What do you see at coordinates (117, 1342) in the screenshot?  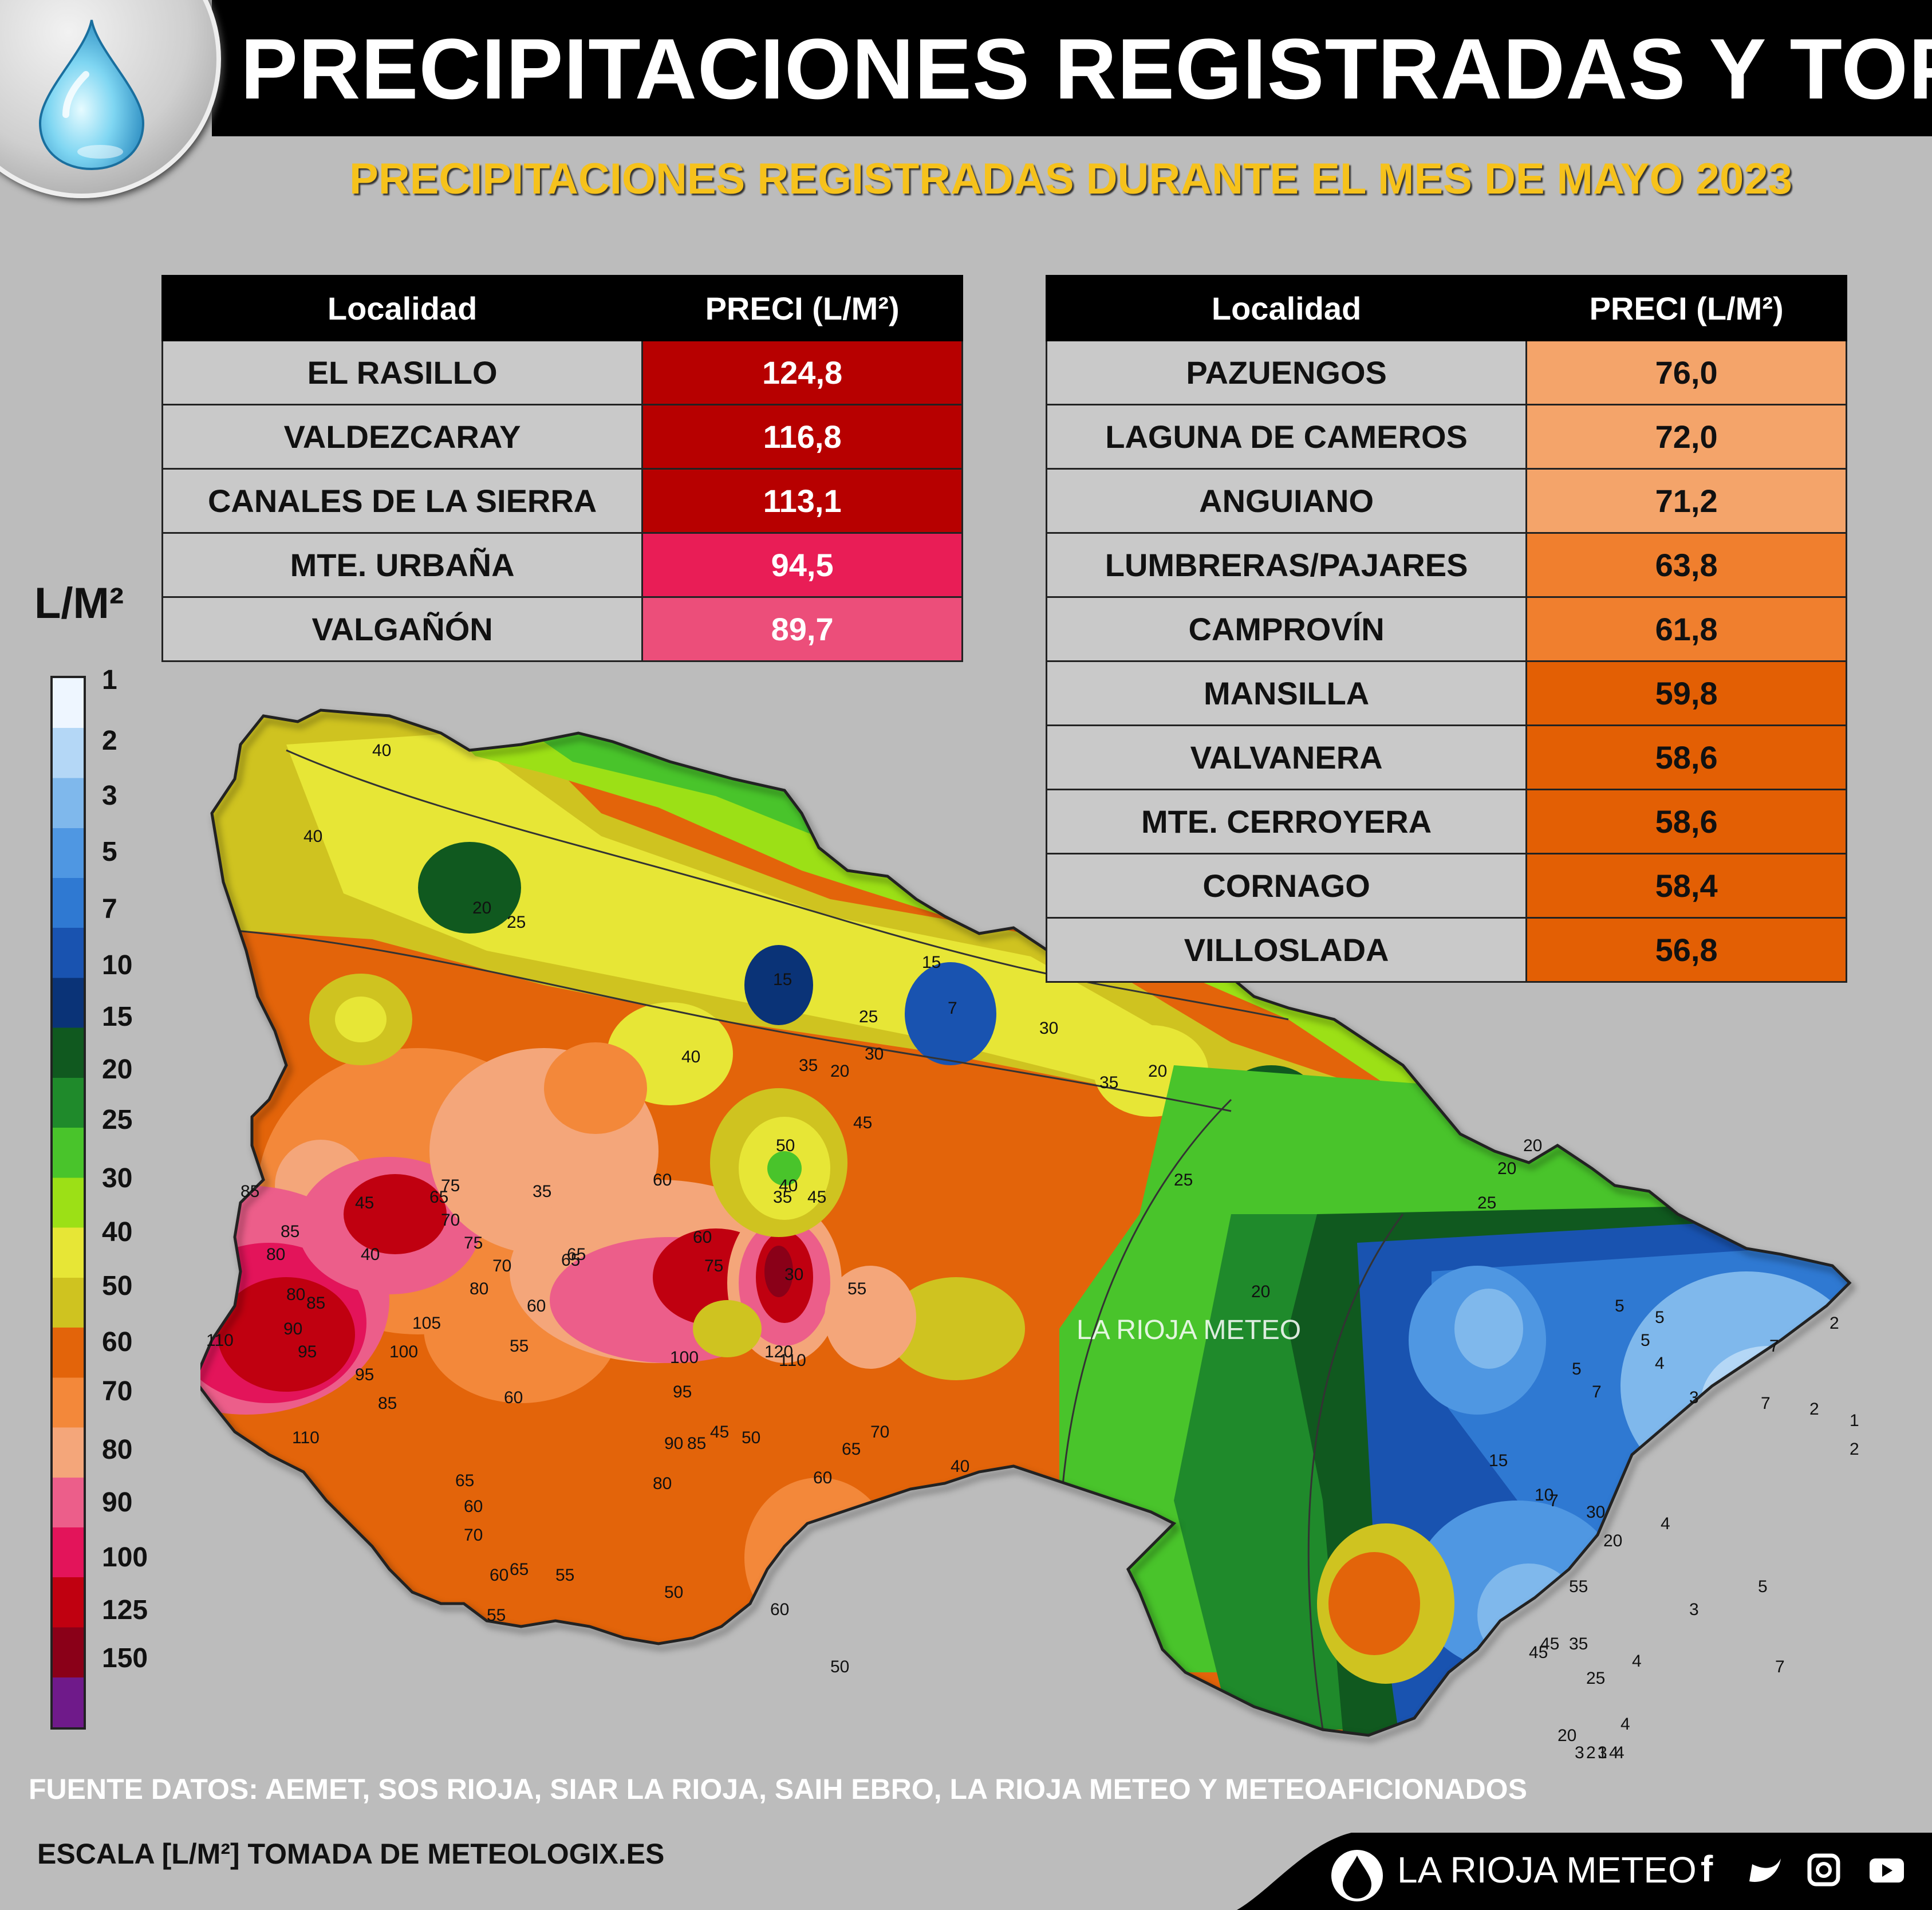 I see `legend-tick-label: 60` at bounding box center [117, 1342].